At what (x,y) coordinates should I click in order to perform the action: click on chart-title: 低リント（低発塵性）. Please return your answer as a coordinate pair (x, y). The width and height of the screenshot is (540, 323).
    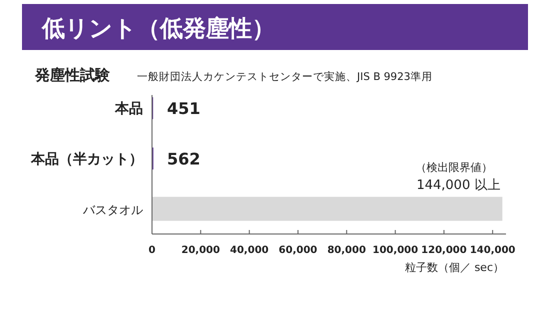
    Looking at the image, I should click on (158, 28).